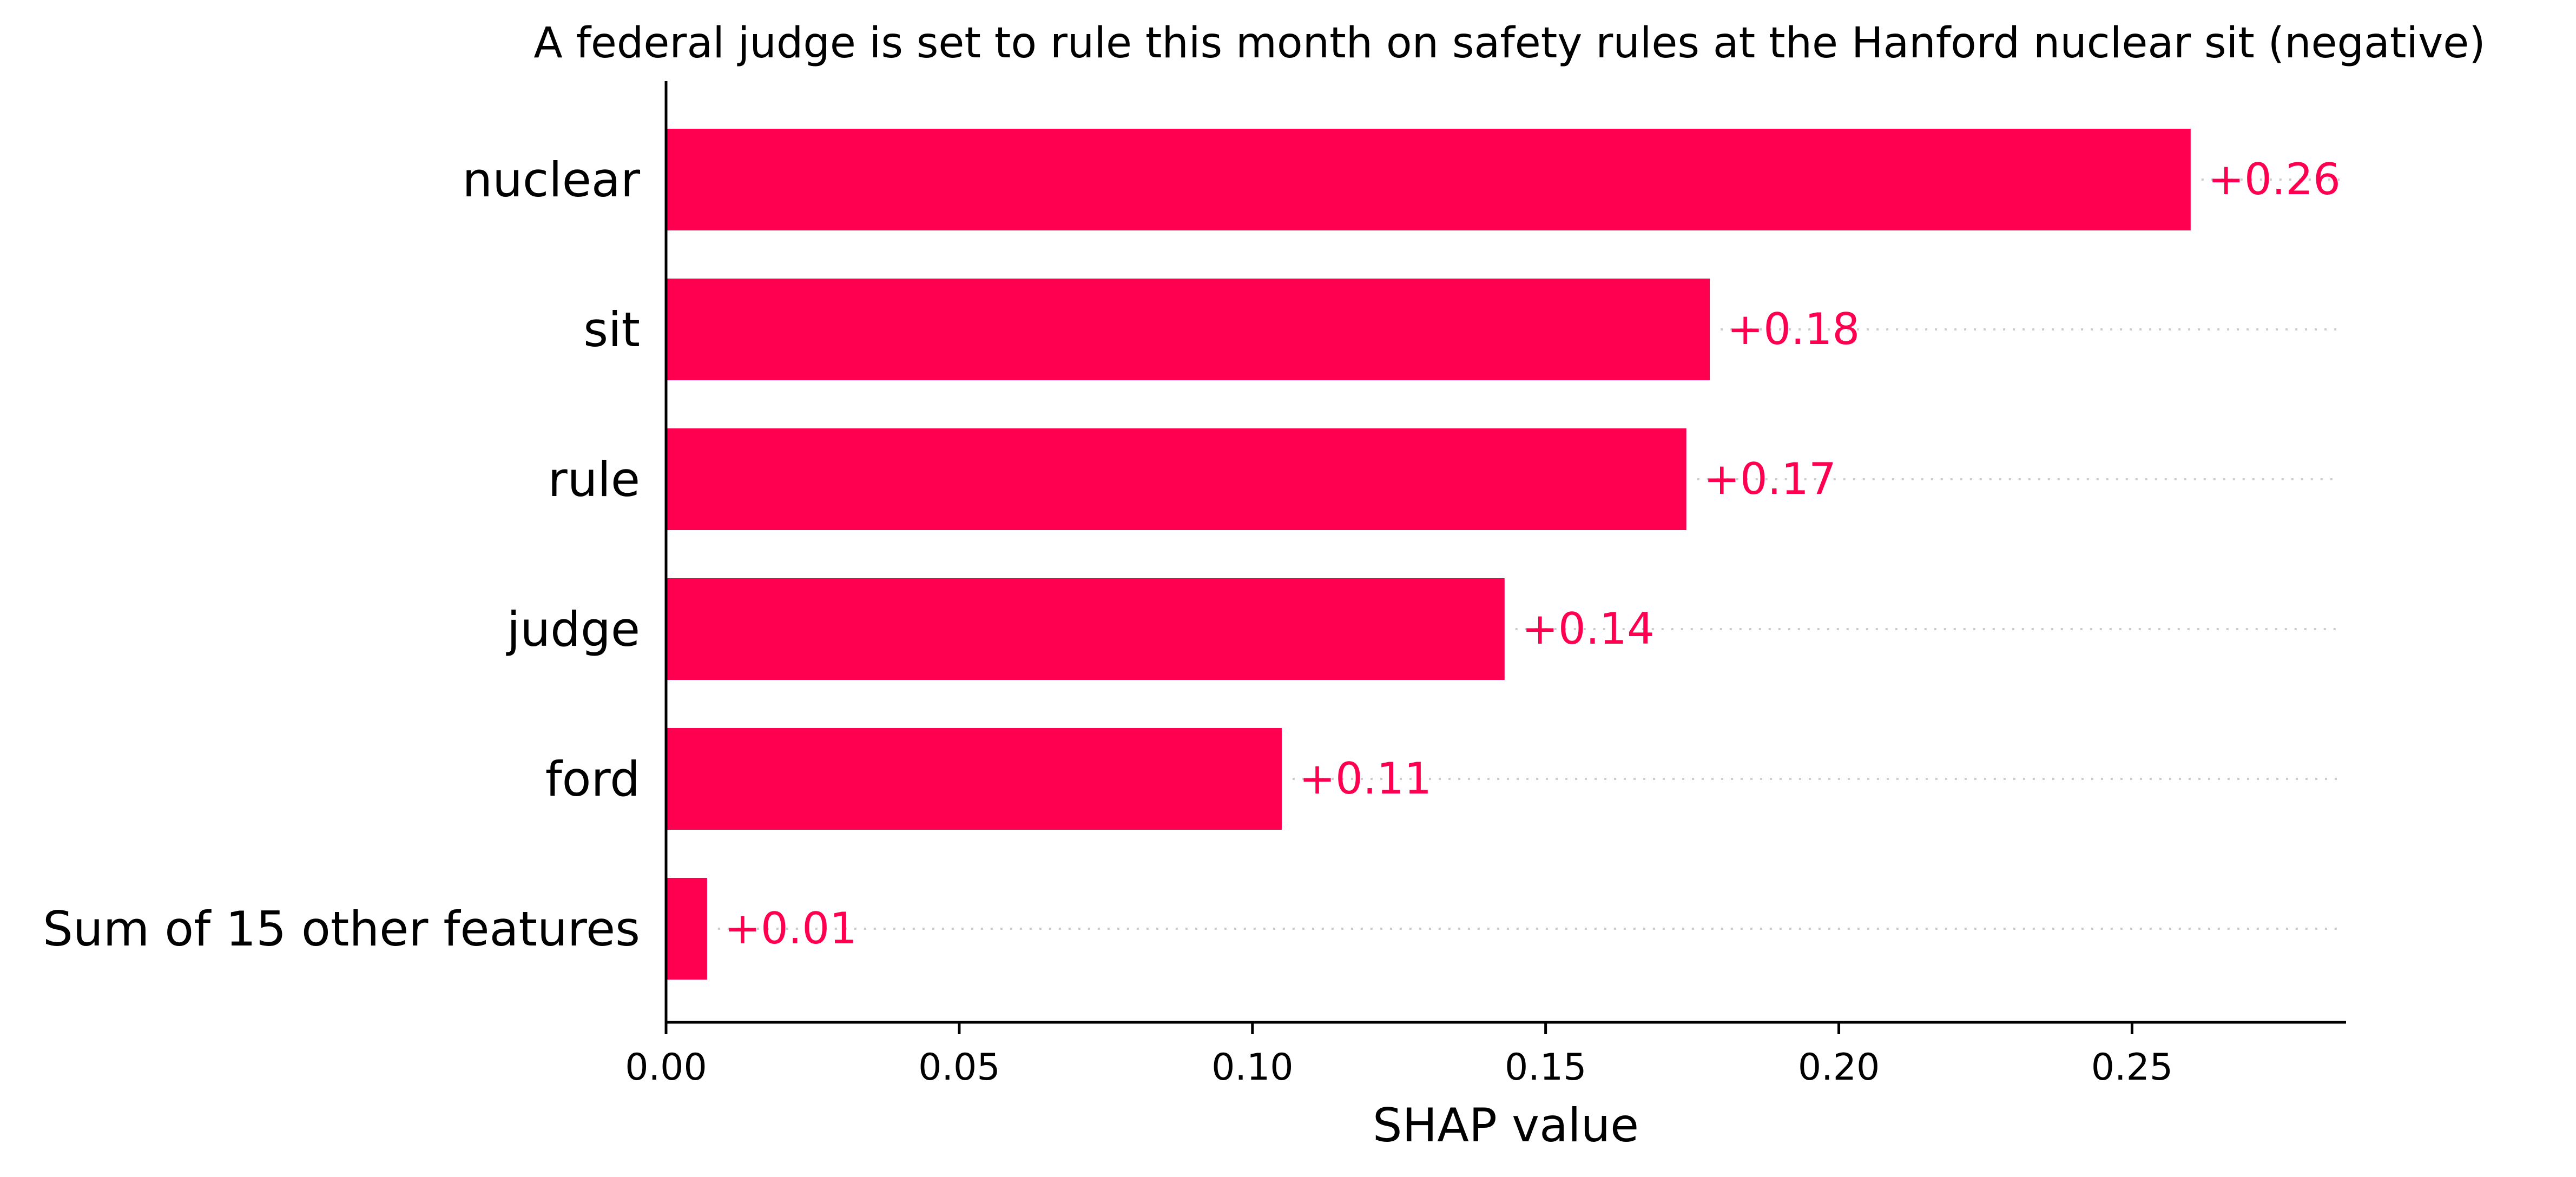 The image size is (2576, 1177). What do you see at coordinates (666, 1067) in the screenshot?
I see `x-tick-label: 0.00` at bounding box center [666, 1067].